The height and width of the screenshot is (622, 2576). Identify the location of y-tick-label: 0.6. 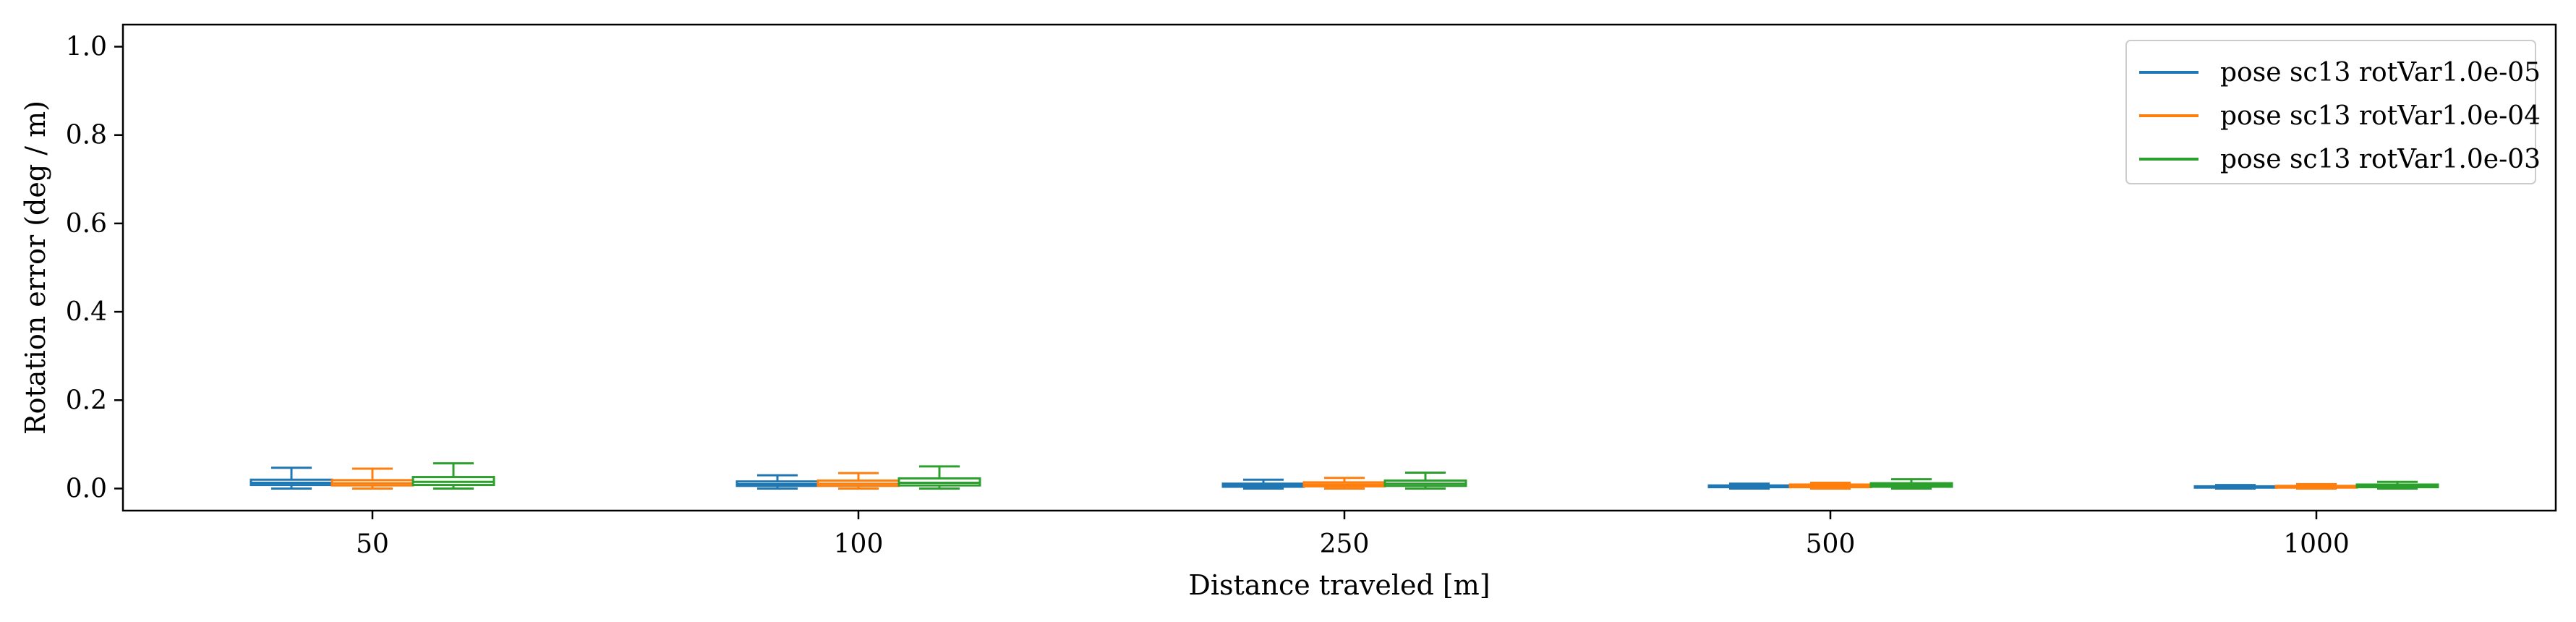
(86, 224).